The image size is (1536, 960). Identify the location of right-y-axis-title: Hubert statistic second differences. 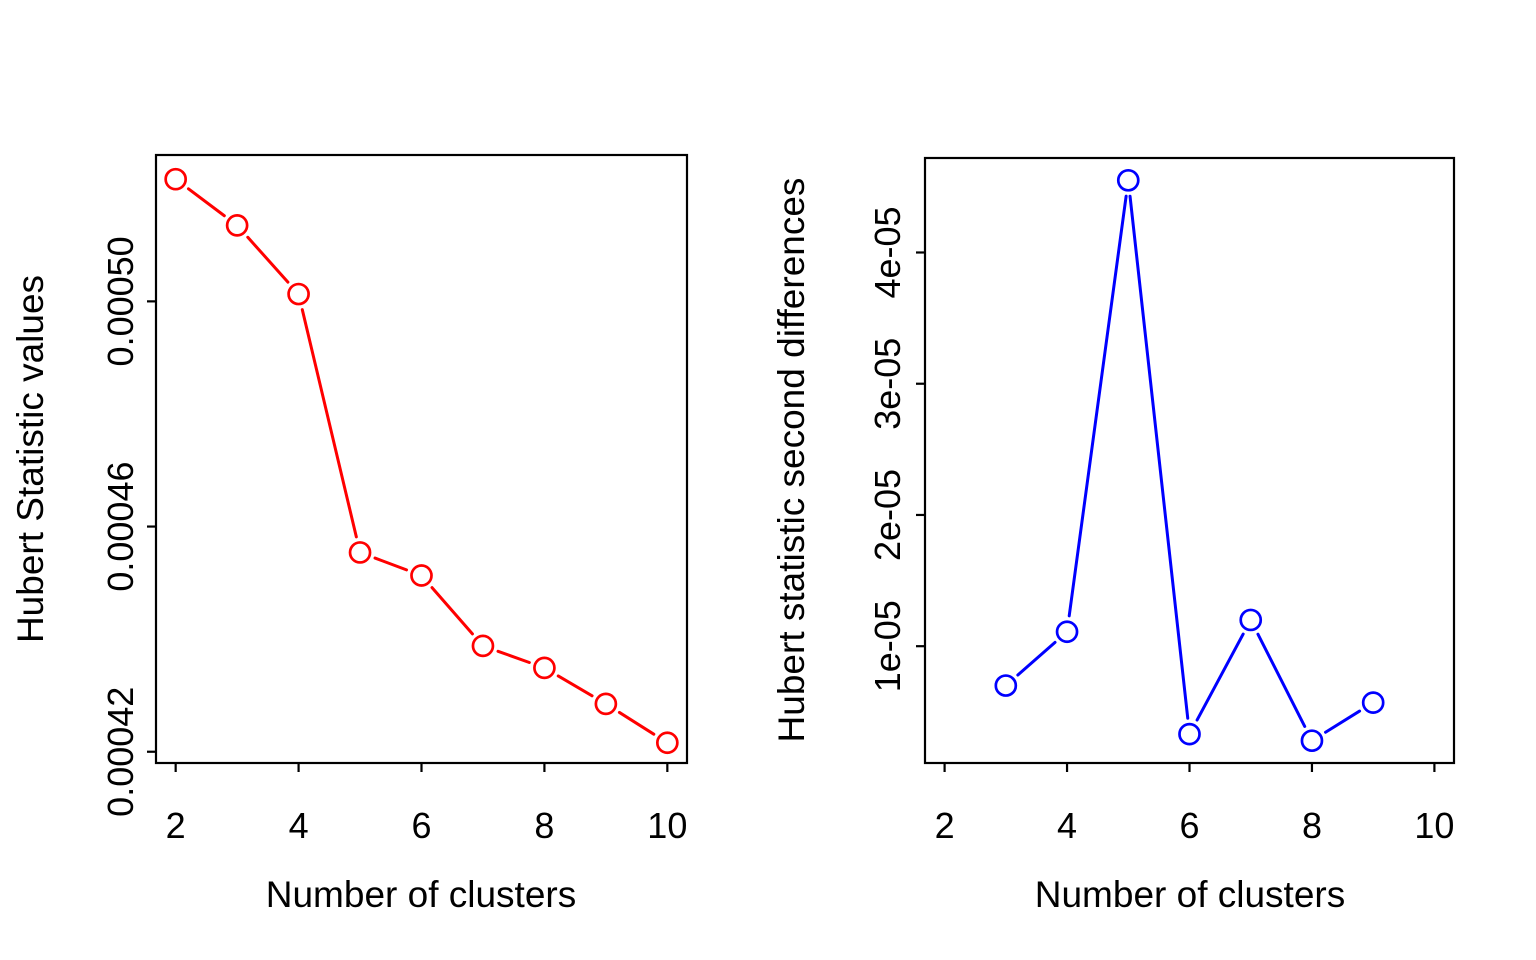
(791, 460).